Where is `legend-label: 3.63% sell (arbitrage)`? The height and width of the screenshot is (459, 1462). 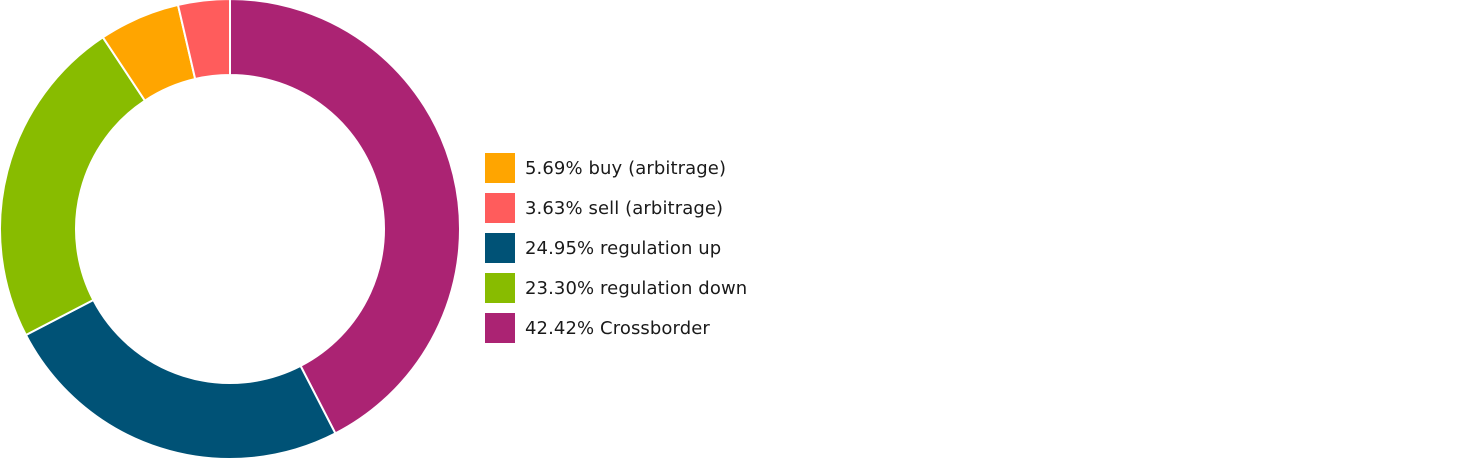
legend-label: 3.63% sell (arbitrage) is located at coordinates (624, 208).